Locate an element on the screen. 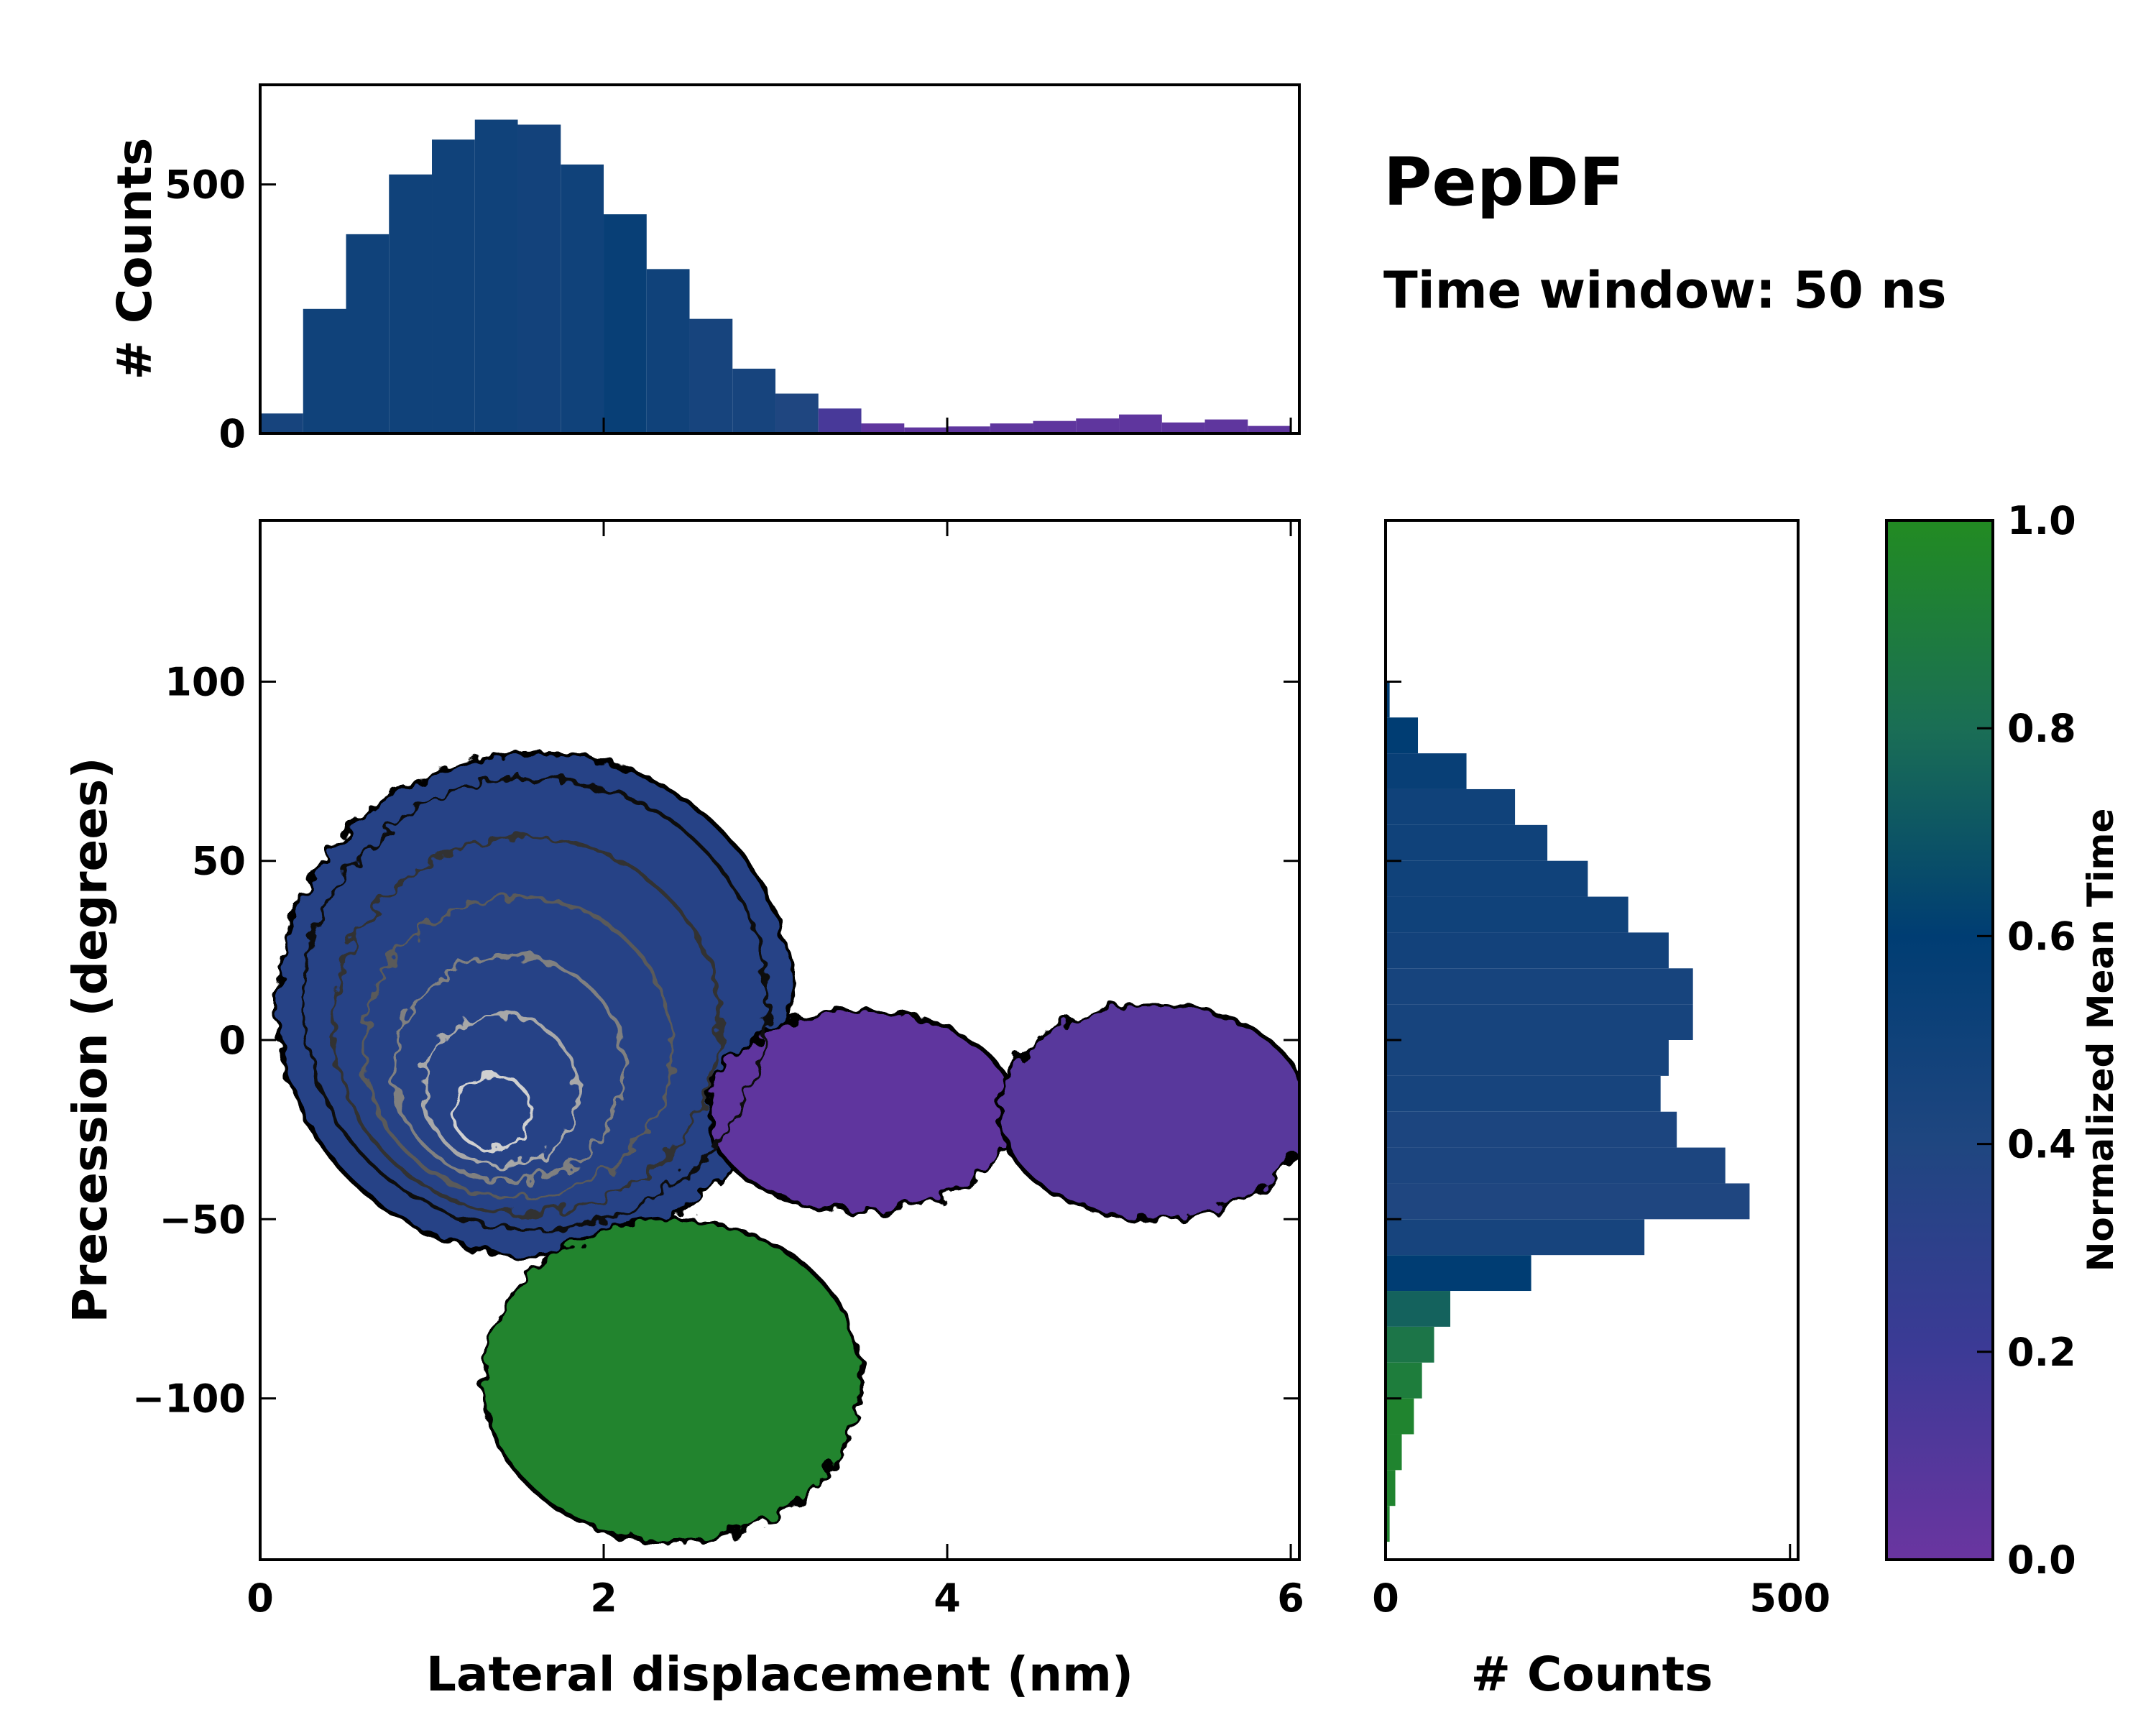 The height and width of the screenshot is (1725, 2156). colorbar-tick-label: 0.6 is located at coordinates (2042, 936).